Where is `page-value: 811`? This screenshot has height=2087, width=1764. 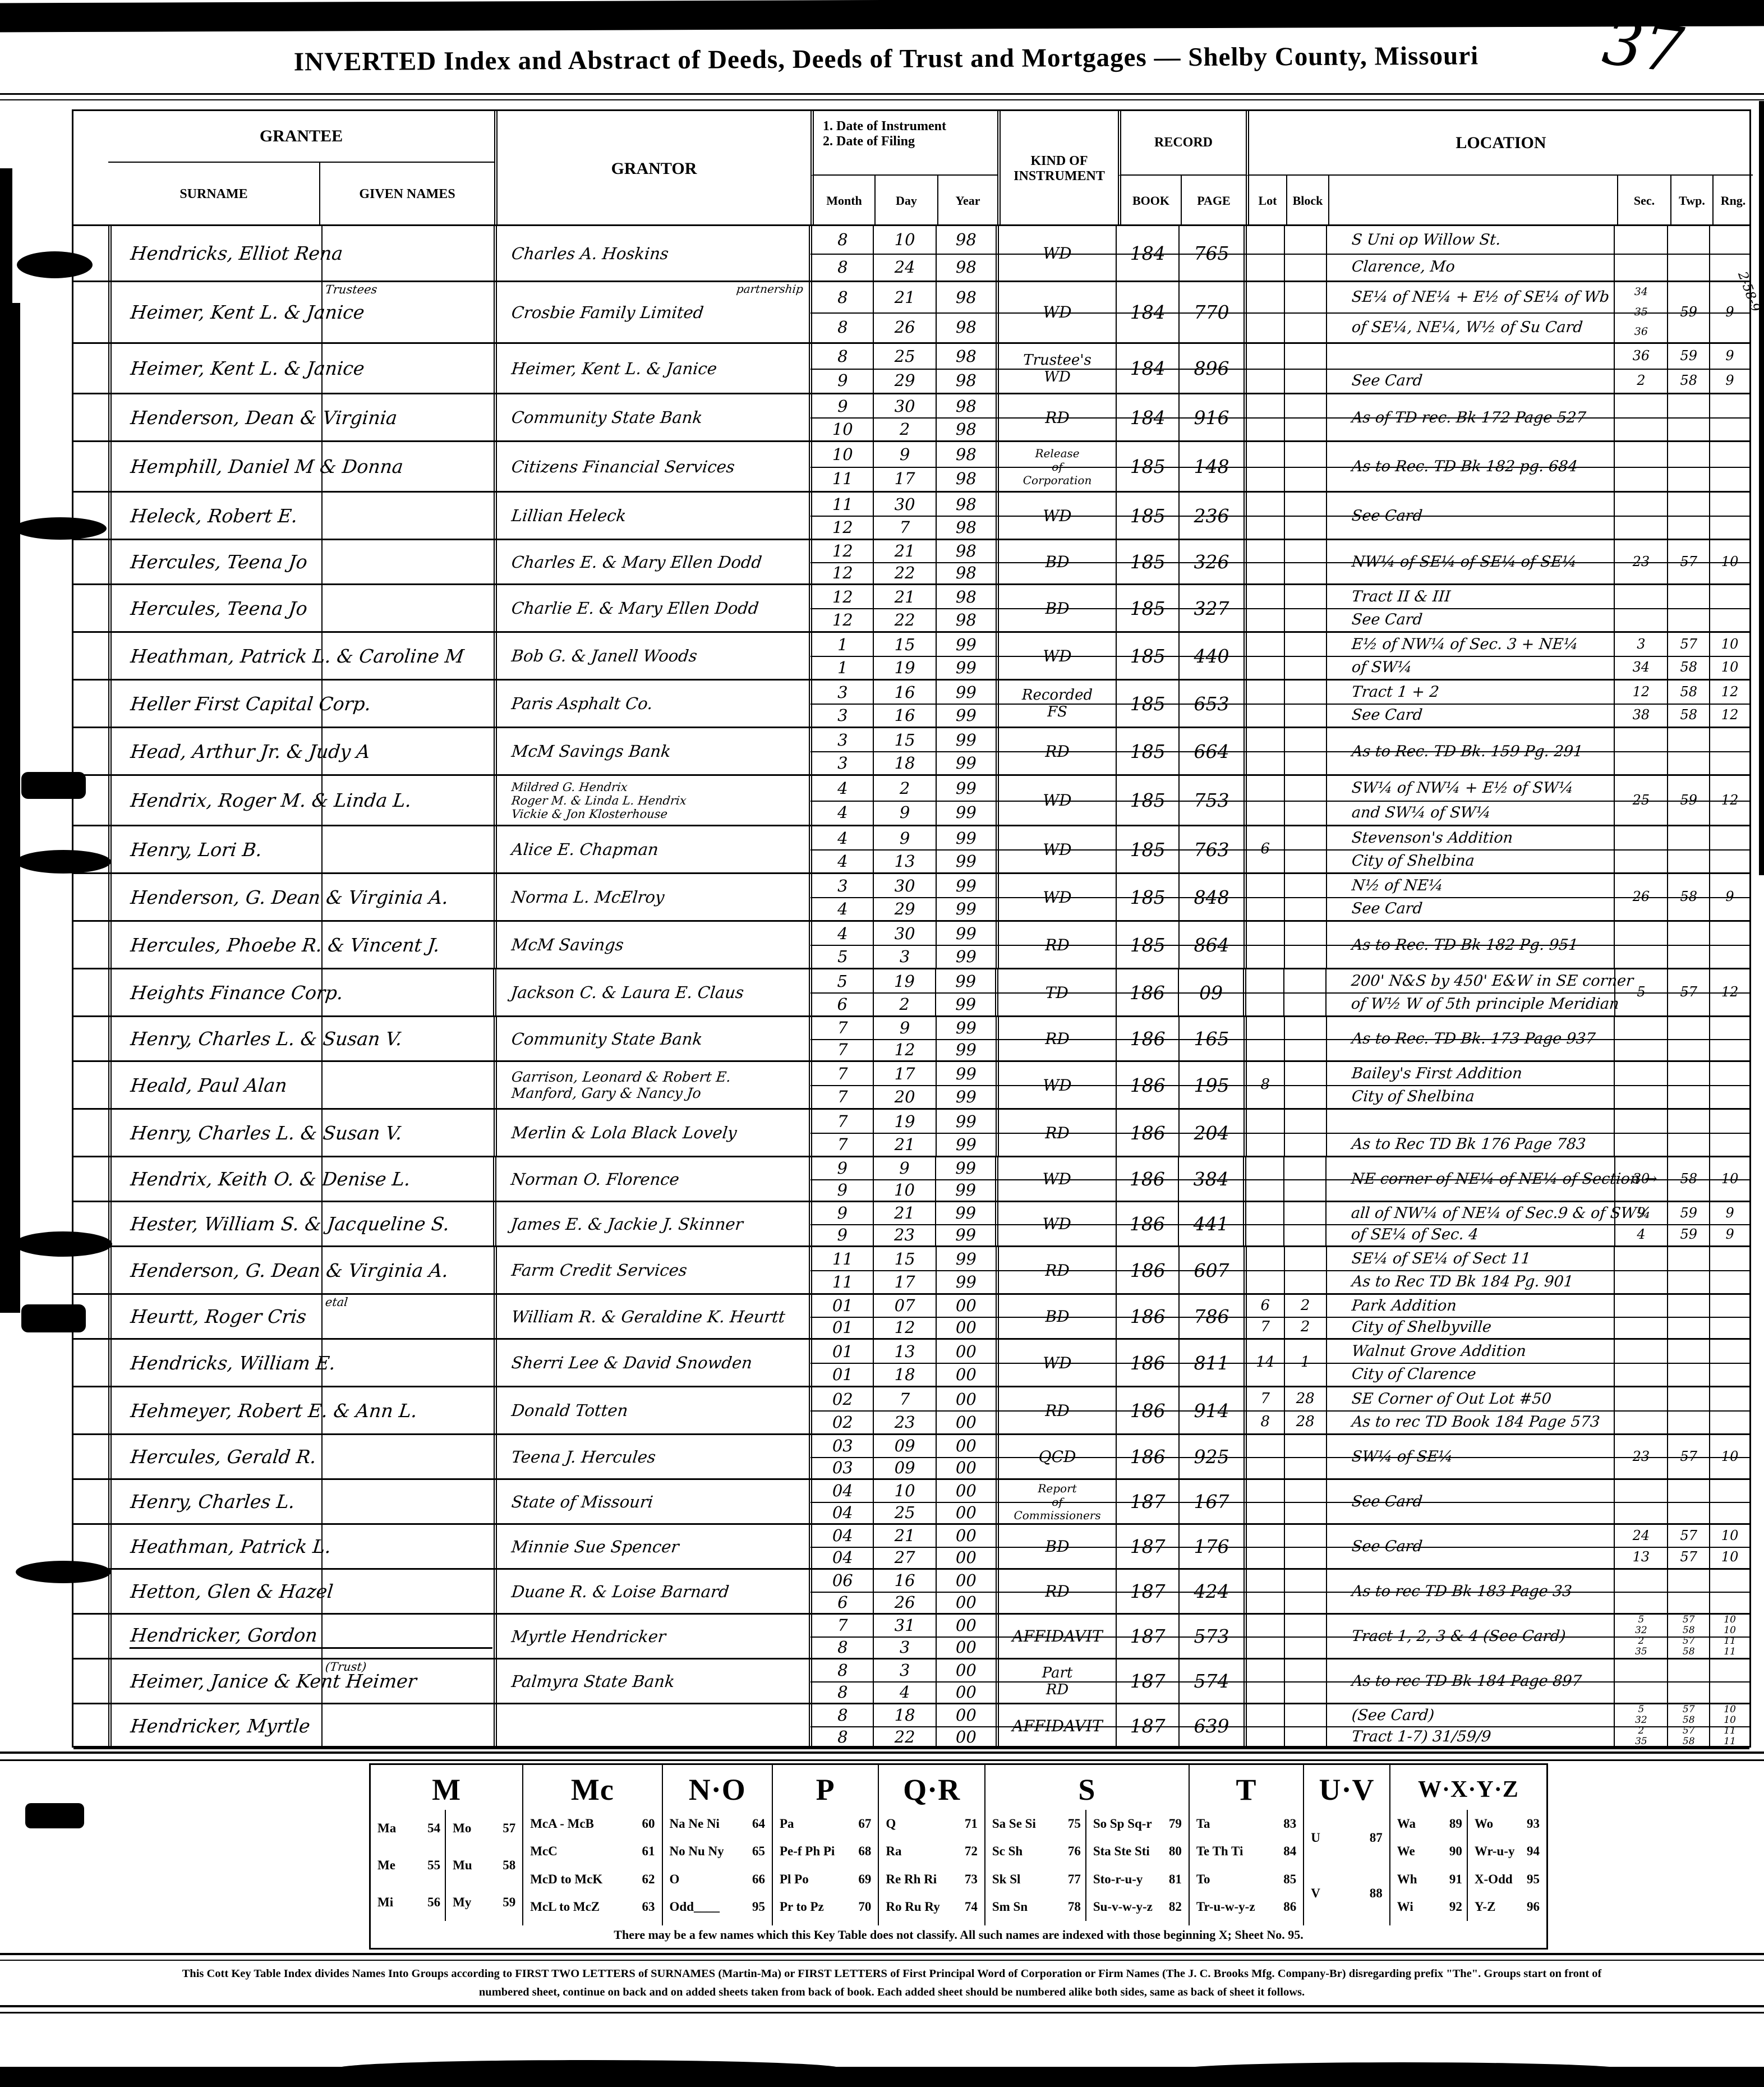 page-value: 811 is located at coordinates (1212, 1363).